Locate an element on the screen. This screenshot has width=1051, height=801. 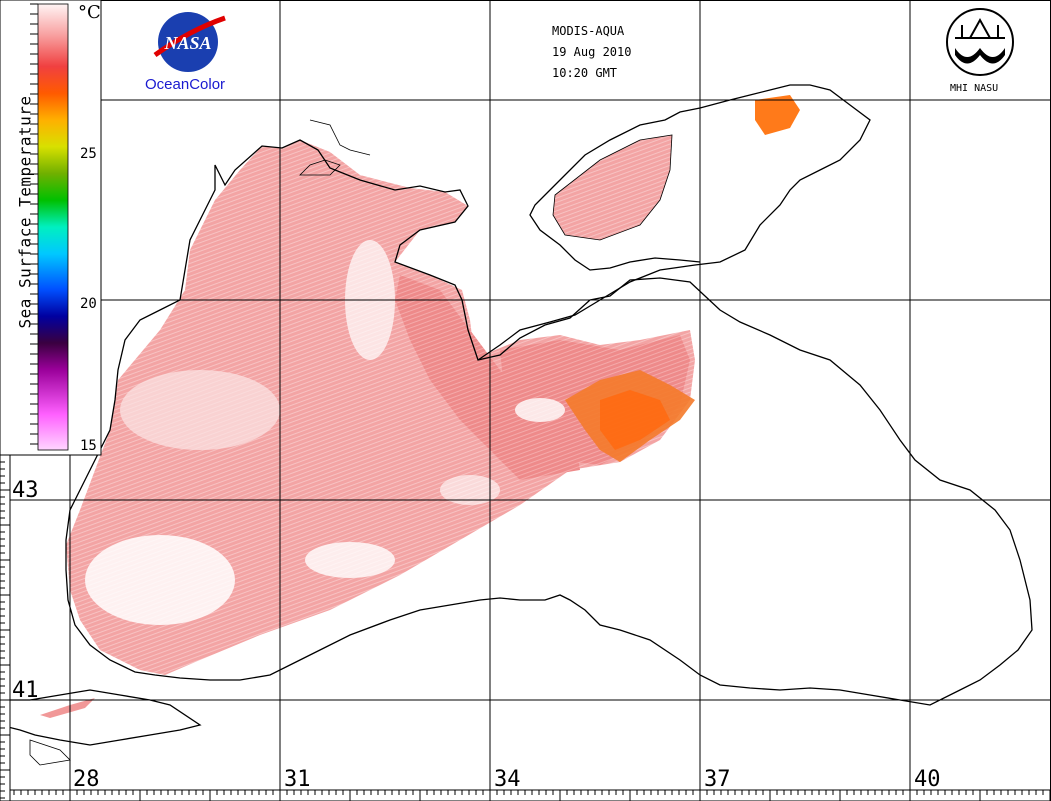
time-label: 10:20 GMT is located at coordinates (585, 73).